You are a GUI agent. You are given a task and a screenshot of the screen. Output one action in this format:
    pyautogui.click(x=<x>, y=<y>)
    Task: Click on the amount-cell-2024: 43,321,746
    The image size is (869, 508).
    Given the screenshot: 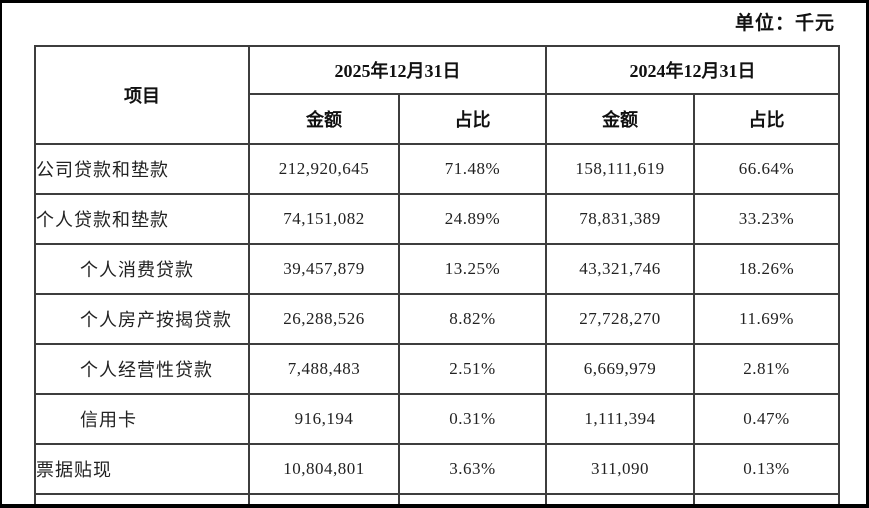 What is the action you would take?
    pyautogui.click(x=620, y=269)
    